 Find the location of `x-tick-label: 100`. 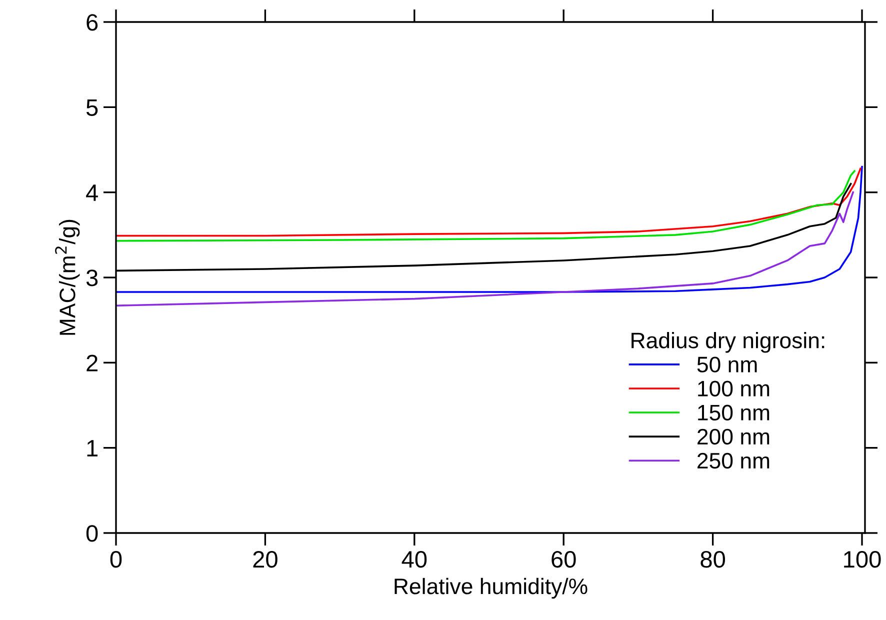

x-tick-label: 100 is located at coordinates (862, 559).